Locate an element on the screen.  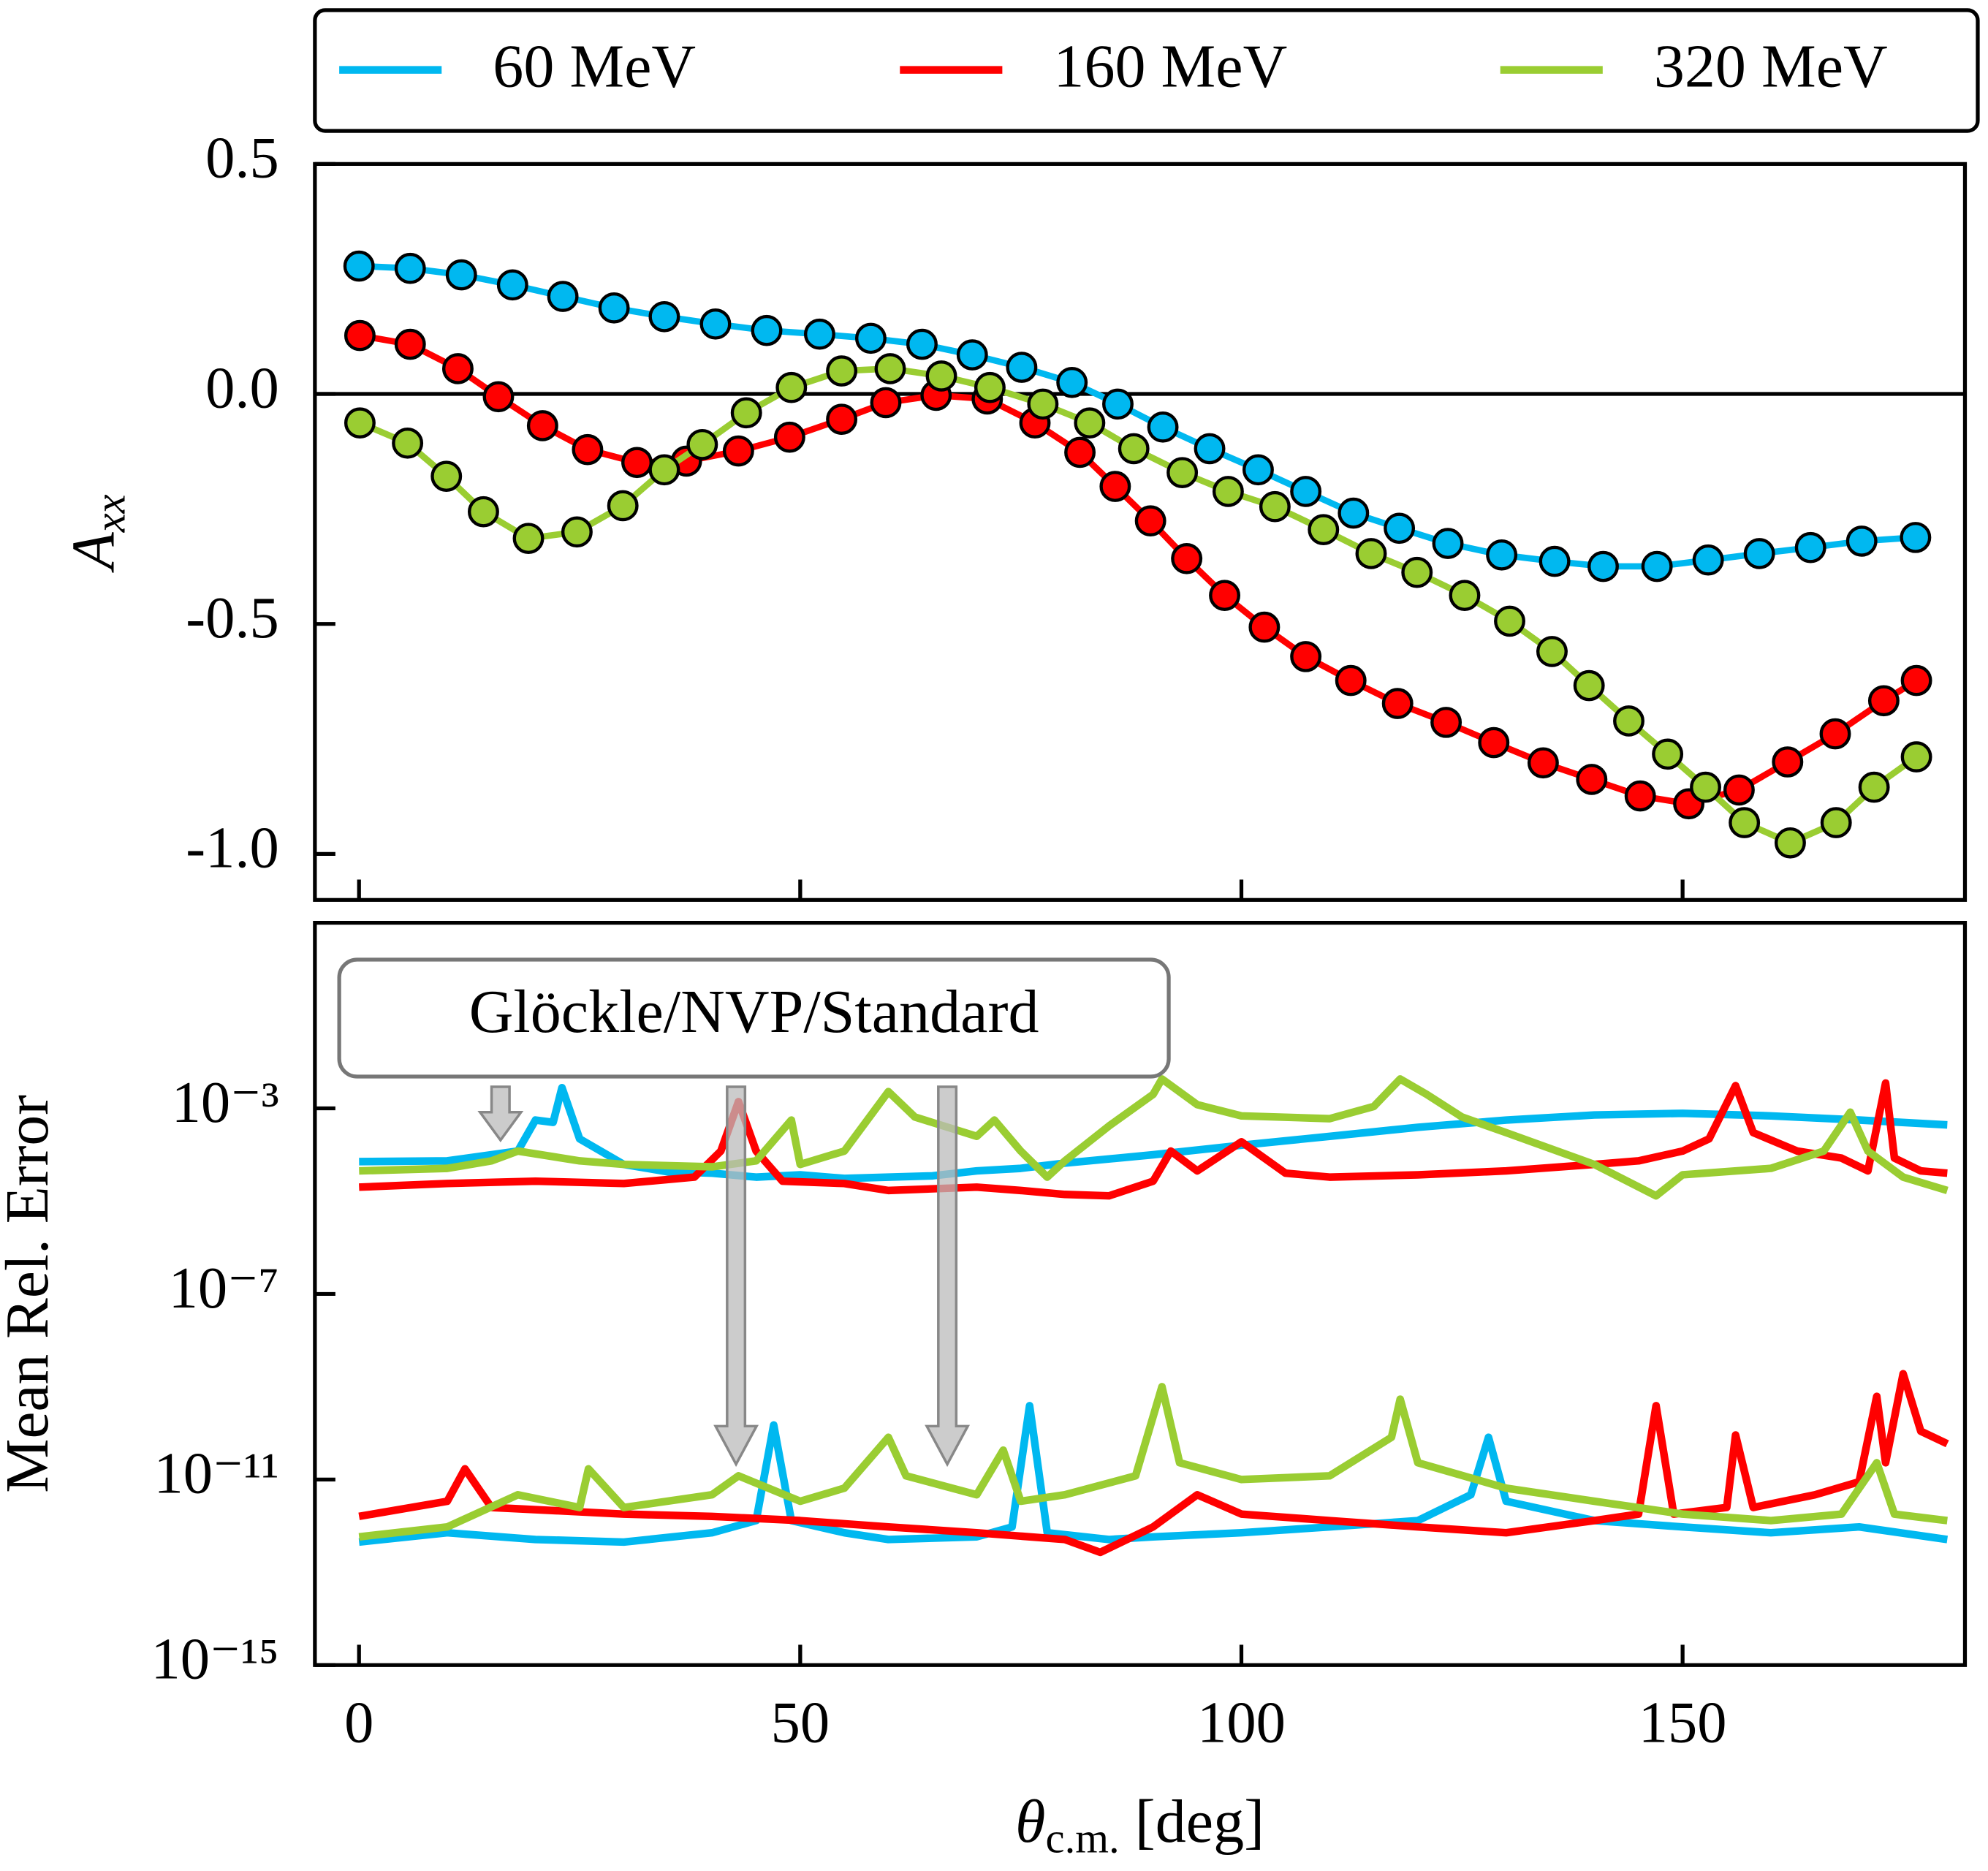
annotation: Glöckle/NVP/Standard is located at coordinates (754, 1212).